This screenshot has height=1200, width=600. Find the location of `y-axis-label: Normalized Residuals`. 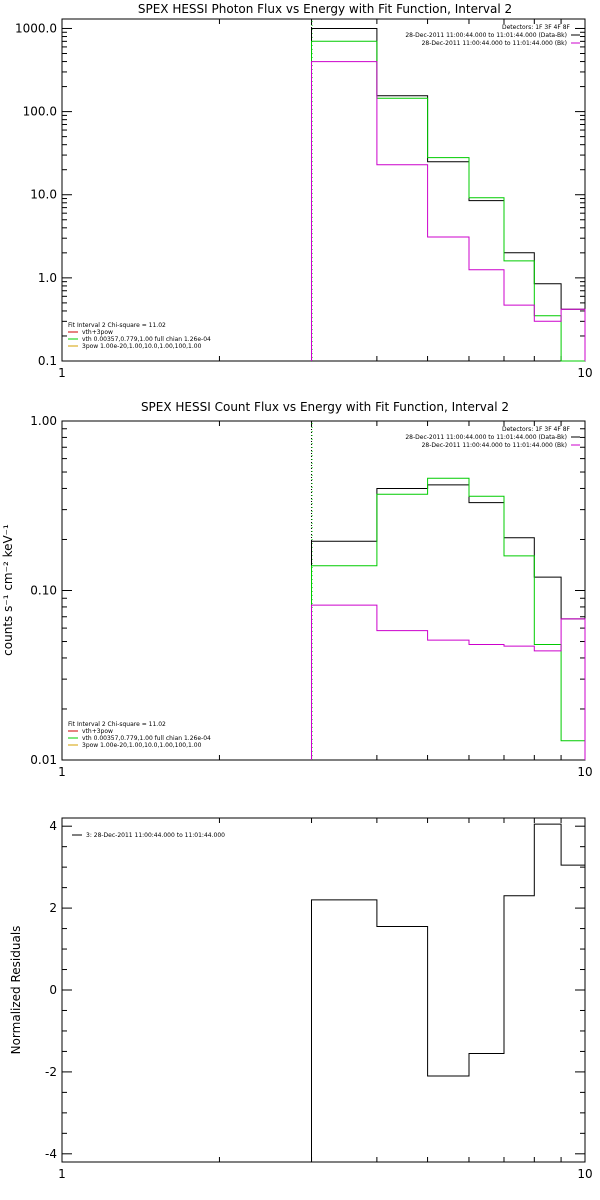

y-axis-label: Normalized Residuals is located at coordinates (16, 990).